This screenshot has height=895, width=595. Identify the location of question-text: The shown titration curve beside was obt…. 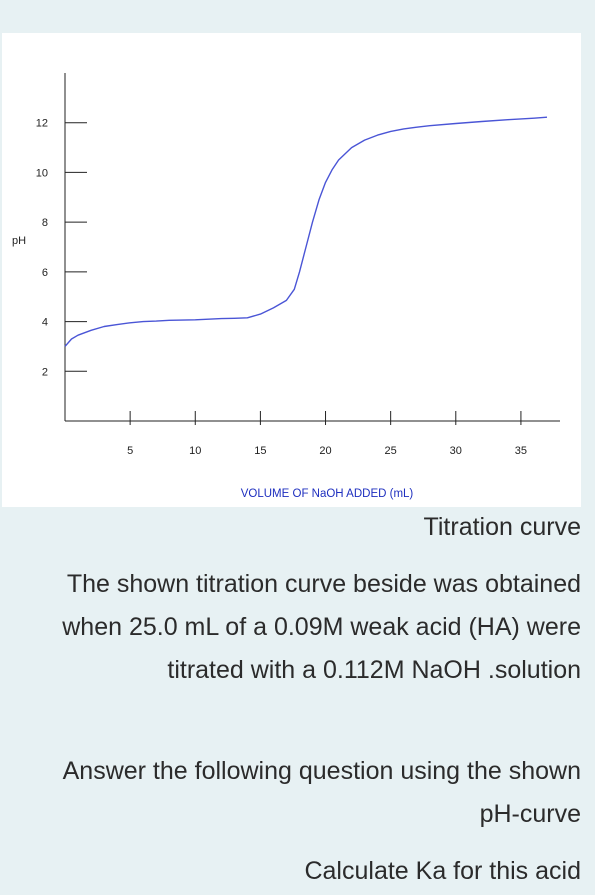
(321, 627).